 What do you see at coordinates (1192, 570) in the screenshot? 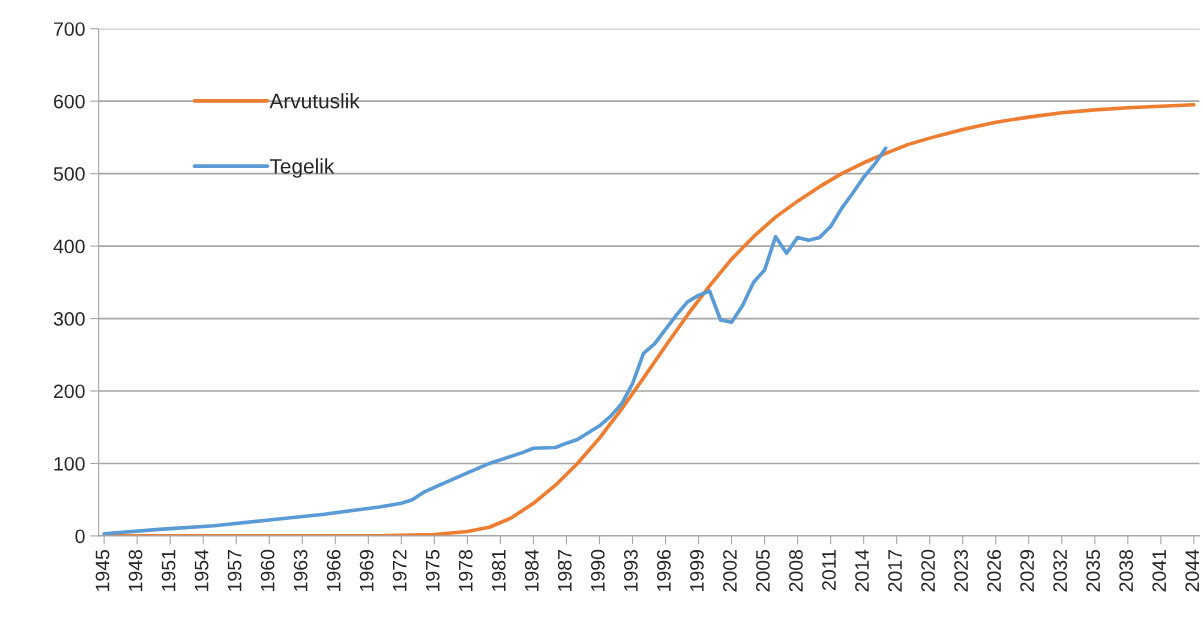
I see `x-tick-label: 2044` at bounding box center [1192, 570].